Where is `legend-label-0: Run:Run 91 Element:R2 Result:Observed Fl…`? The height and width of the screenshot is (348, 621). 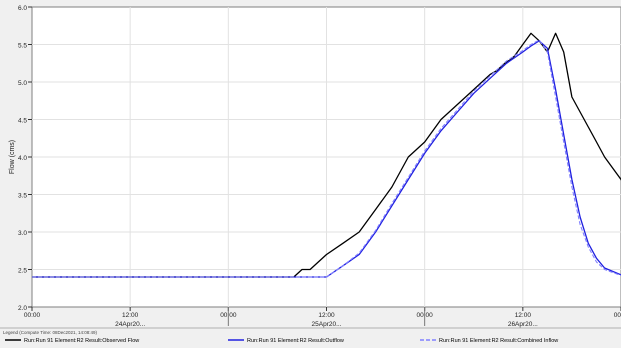
legend-label-0: Run:Run 91 Element:R2 Result:Observed Fl… is located at coordinates (81, 340).